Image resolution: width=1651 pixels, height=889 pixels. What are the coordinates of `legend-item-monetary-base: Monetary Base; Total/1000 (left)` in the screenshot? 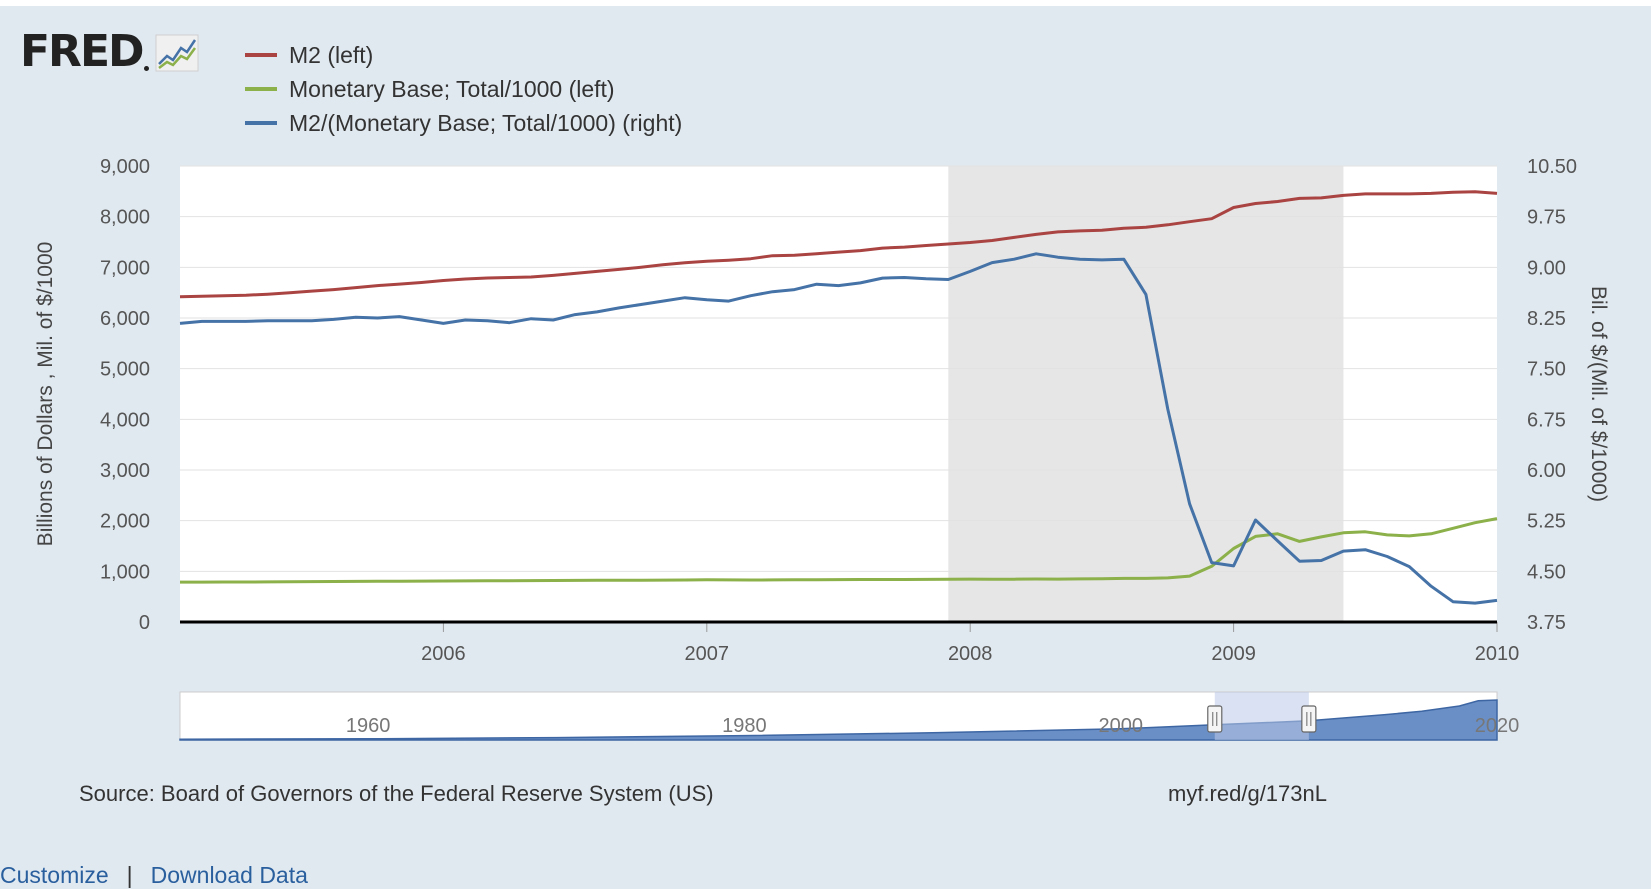 It's located at (463, 89).